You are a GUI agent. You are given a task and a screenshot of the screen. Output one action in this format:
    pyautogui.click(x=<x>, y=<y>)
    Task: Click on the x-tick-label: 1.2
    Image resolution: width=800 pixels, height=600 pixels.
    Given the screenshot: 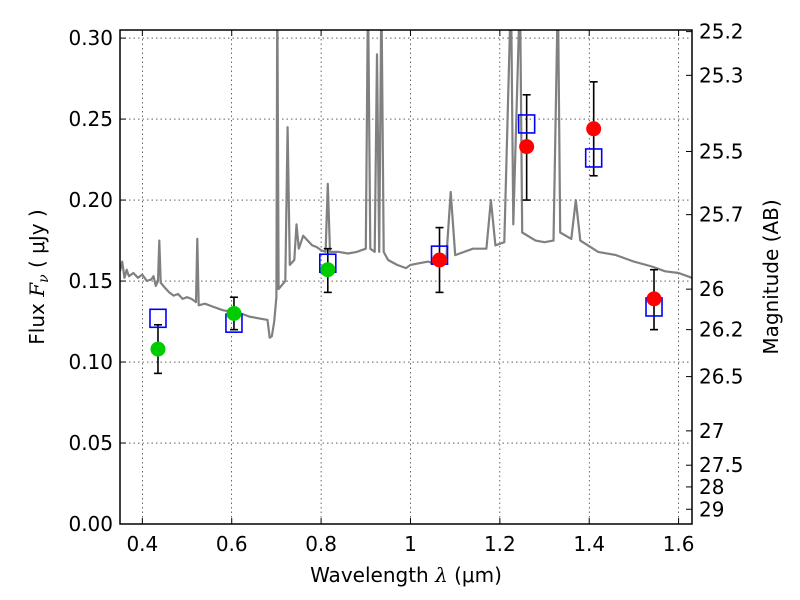 What is the action you would take?
    pyautogui.click(x=500, y=544)
    